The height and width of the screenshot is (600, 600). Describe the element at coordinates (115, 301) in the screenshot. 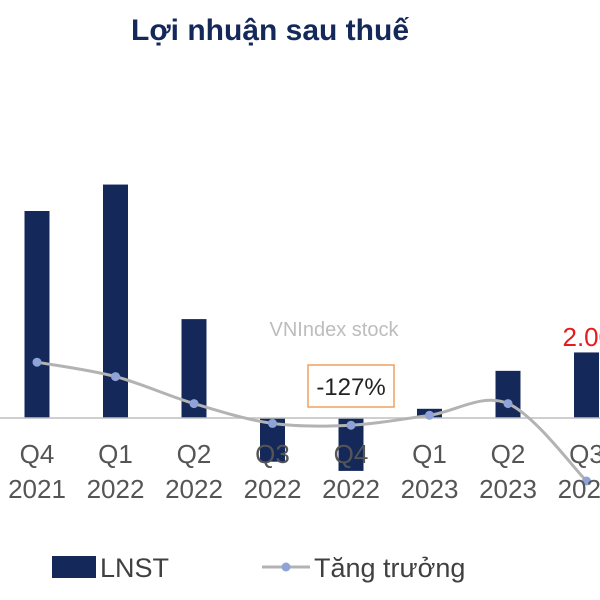

I see `bar-q1-2022` at that location.